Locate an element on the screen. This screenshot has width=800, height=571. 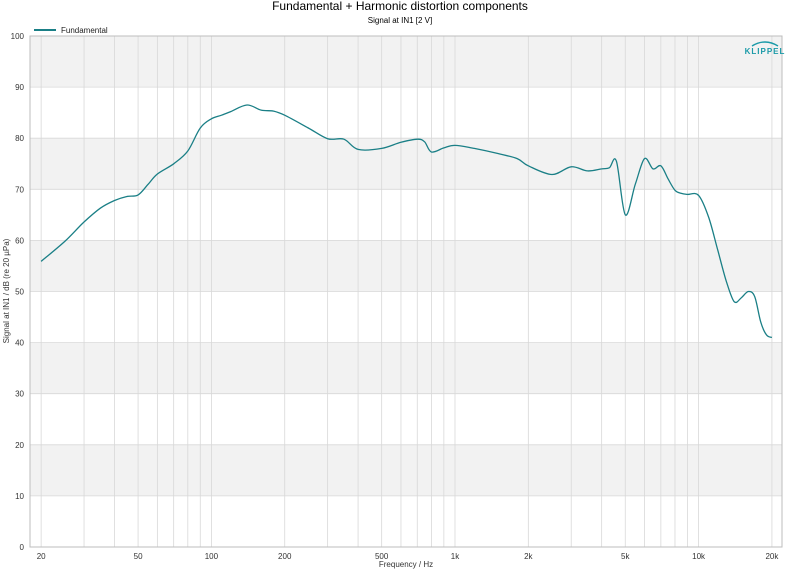
y-tick-label: 30 is located at coordinates (19, 394).